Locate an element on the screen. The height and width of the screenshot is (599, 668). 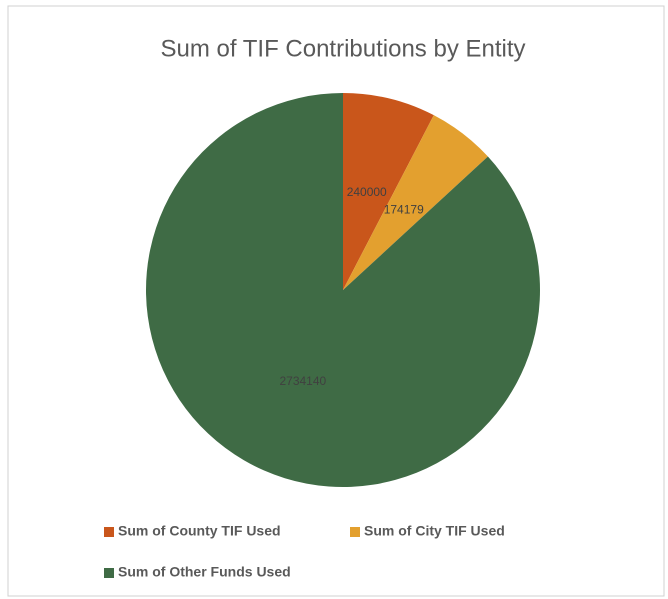
data-label: 174179 is located at coordinates (404, 210).